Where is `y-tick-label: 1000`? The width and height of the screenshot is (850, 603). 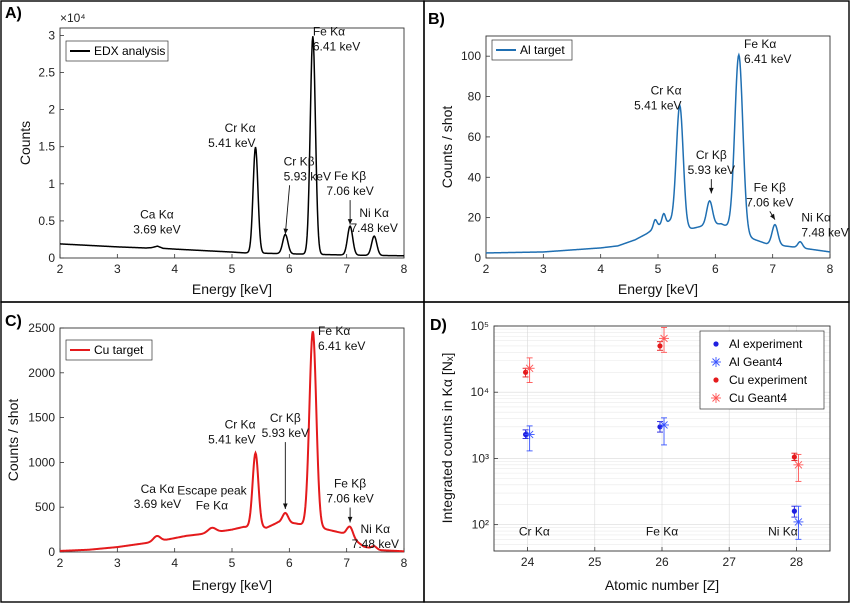 y-tick-label: 1000 is located at coordinates (41, 462).